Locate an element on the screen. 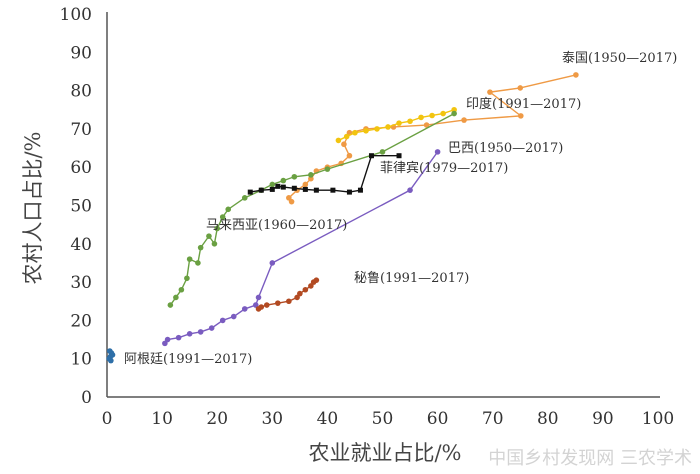 This screenshot has width=700, height=474. x-tick-label: 90 is located at coordinates (603, 419).